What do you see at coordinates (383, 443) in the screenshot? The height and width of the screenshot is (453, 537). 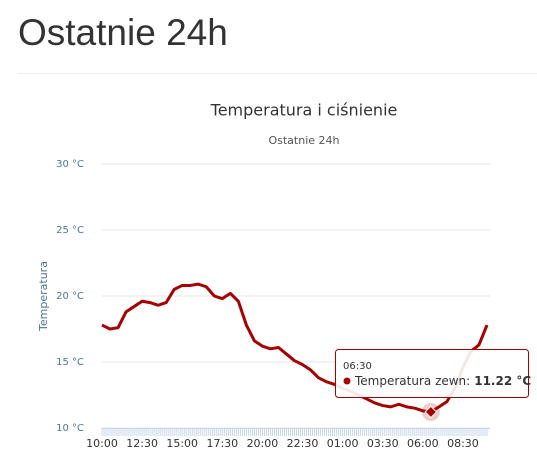 I see `x-tick-label: 03:30` at bounding box center [383, 443].